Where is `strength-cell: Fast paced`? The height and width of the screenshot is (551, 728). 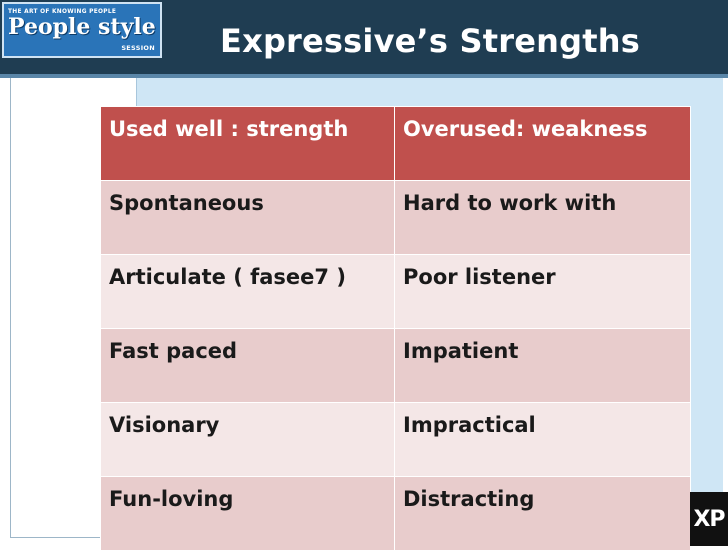 strength-cell: Fast paced is located at coordinates (247, 365).